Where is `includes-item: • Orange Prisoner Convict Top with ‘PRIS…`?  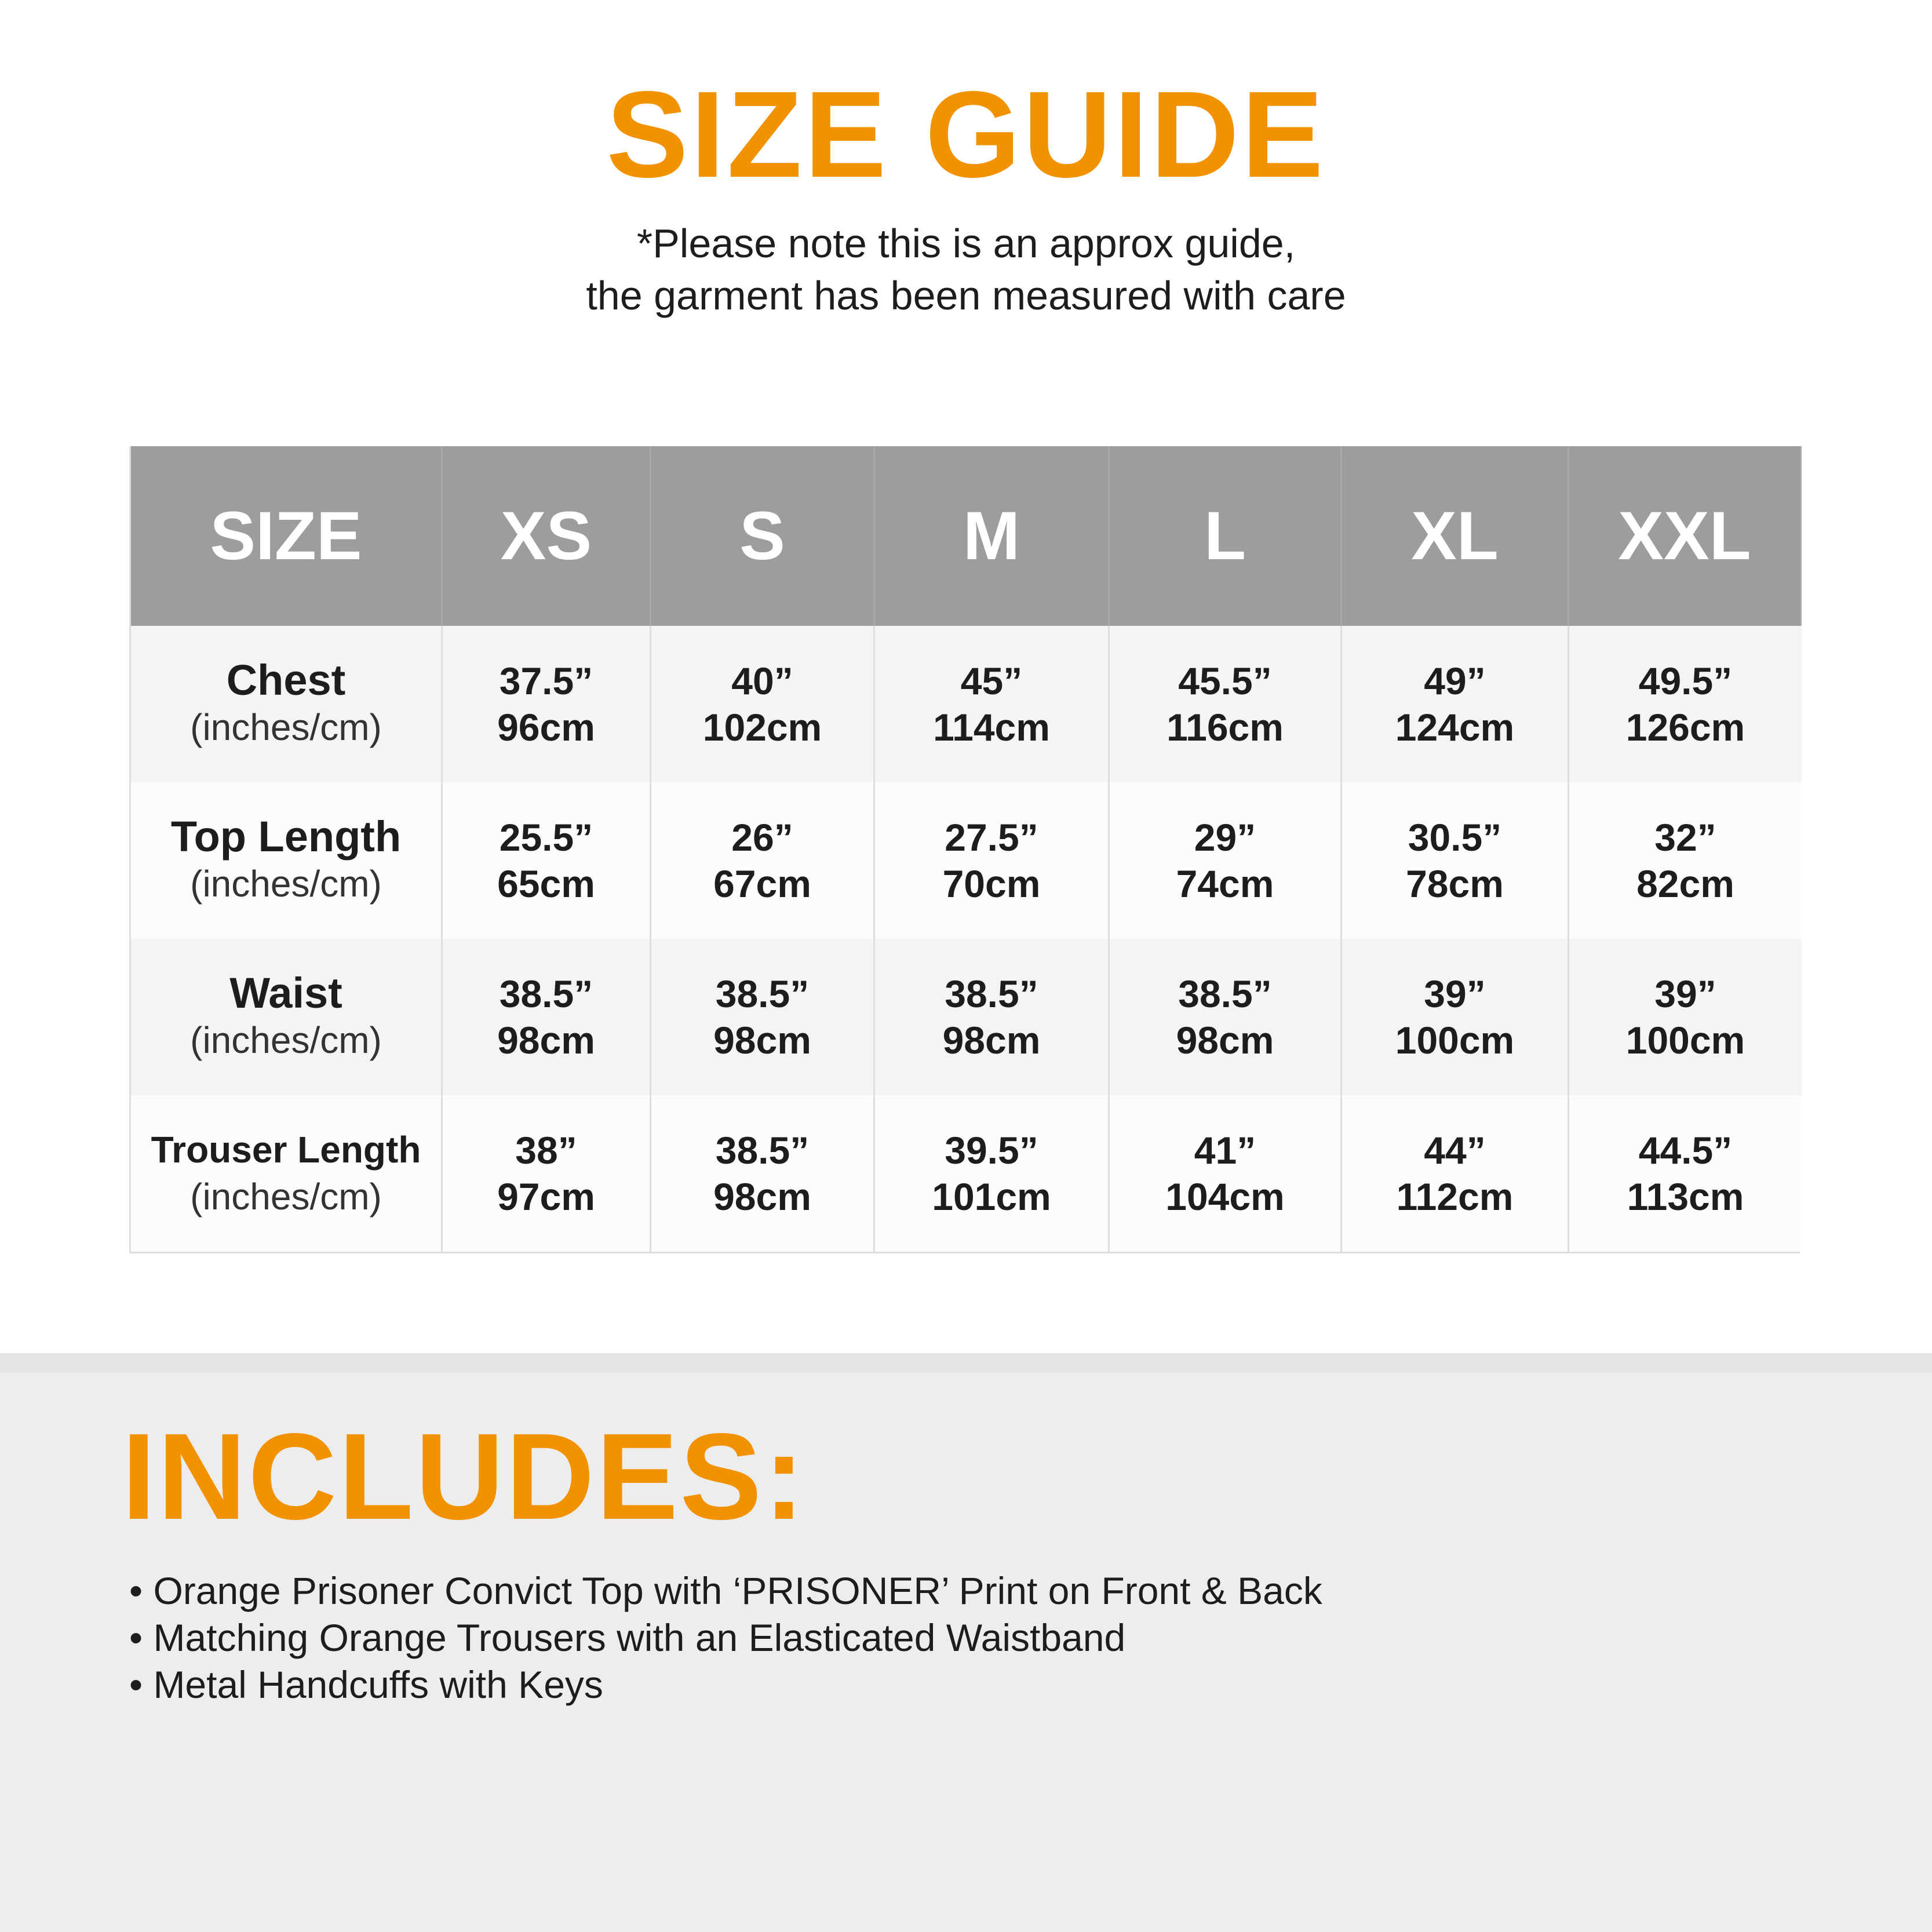
includes-item: • Orange Prisoner Convict Top with ‘PRIS… is located at coordinates (726, 1590).